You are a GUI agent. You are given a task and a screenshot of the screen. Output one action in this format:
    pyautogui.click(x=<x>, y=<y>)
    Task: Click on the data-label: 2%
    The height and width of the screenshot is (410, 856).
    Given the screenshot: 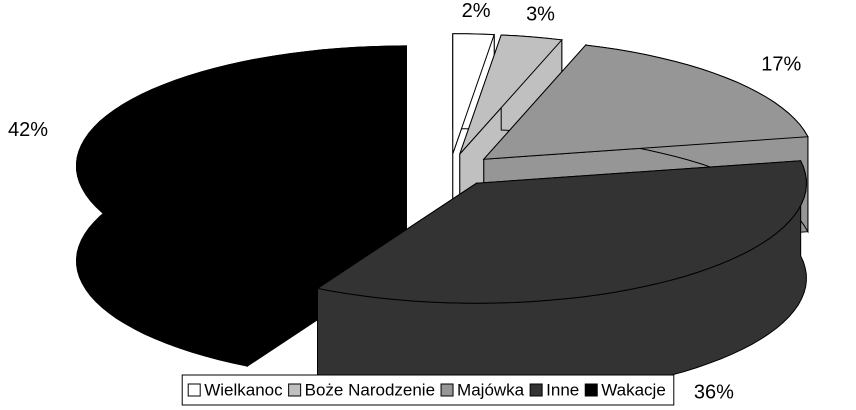 What is the action you would take?
    pyautogui.click(x=476, y=11)
    